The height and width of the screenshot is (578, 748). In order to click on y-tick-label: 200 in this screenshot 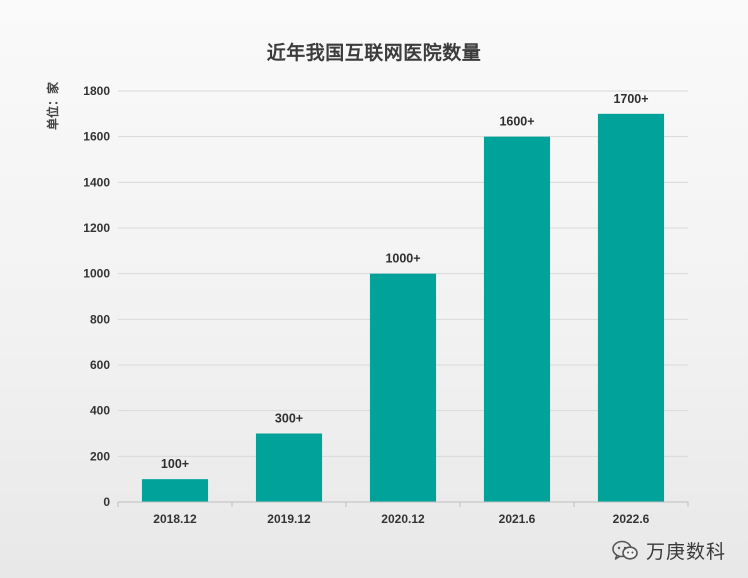, I will do `click(100, 456)`.